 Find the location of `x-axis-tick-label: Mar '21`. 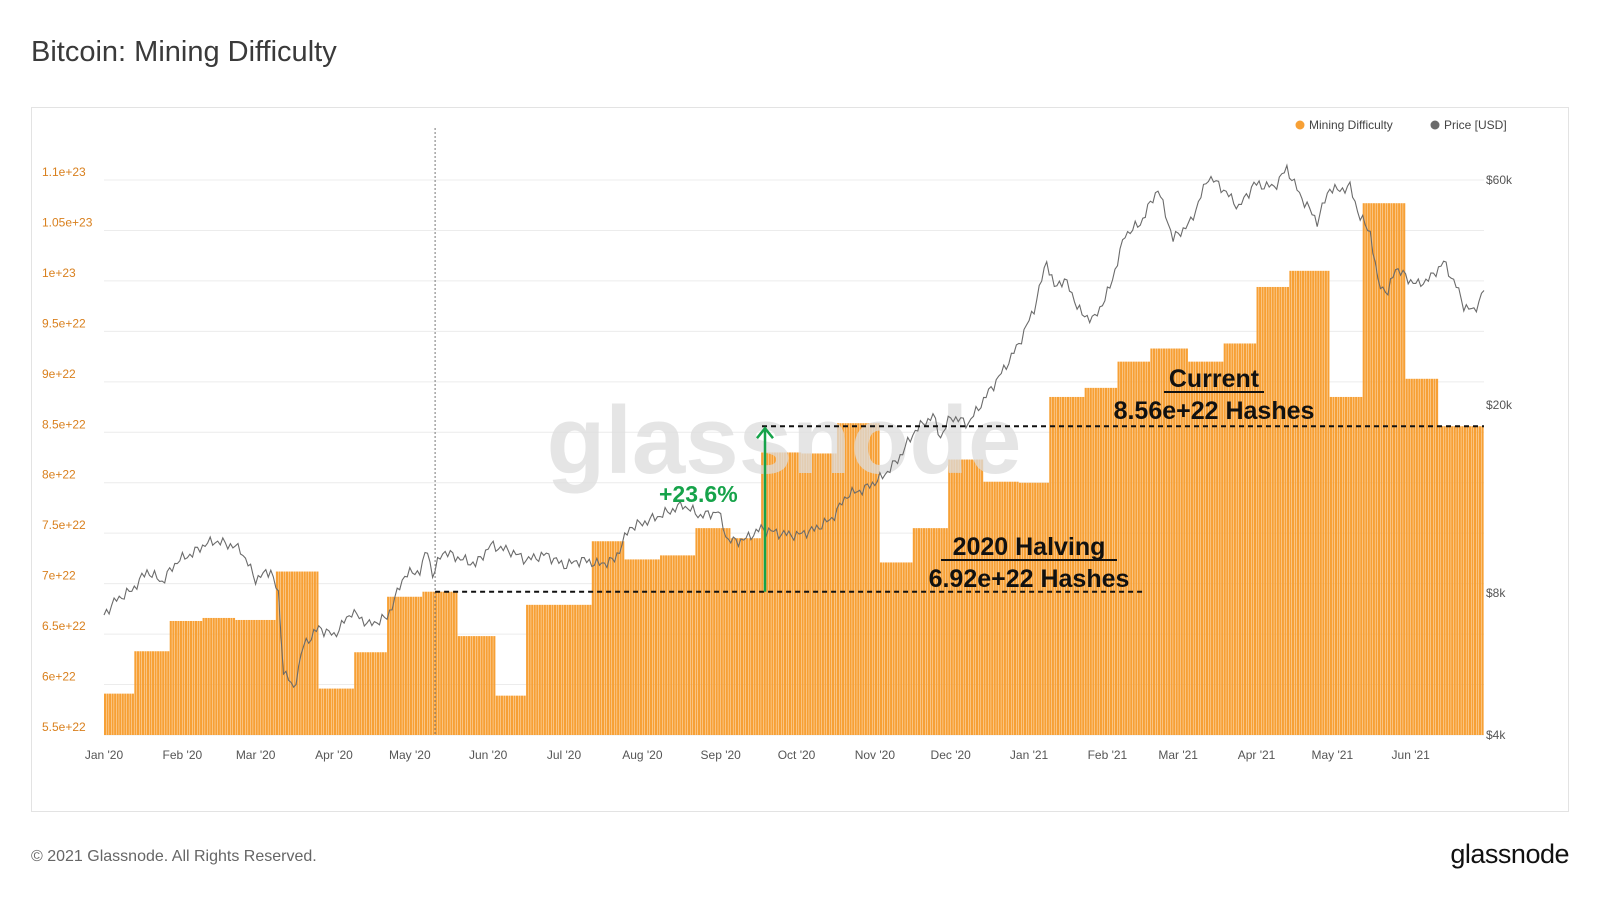

x-axis-tick-label: Mar '21 is located at coordinates (1178, 755).